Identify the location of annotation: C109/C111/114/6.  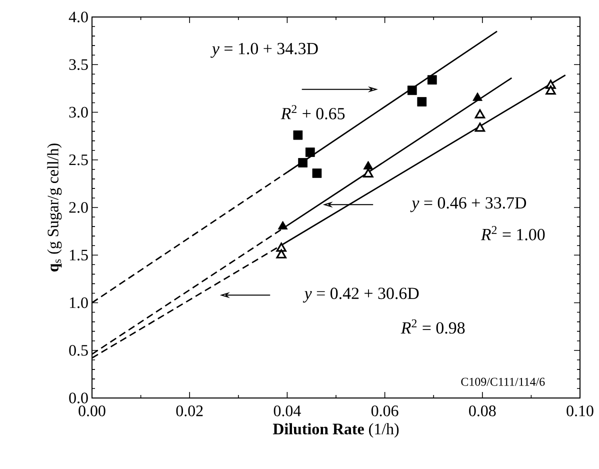
(503, 382).